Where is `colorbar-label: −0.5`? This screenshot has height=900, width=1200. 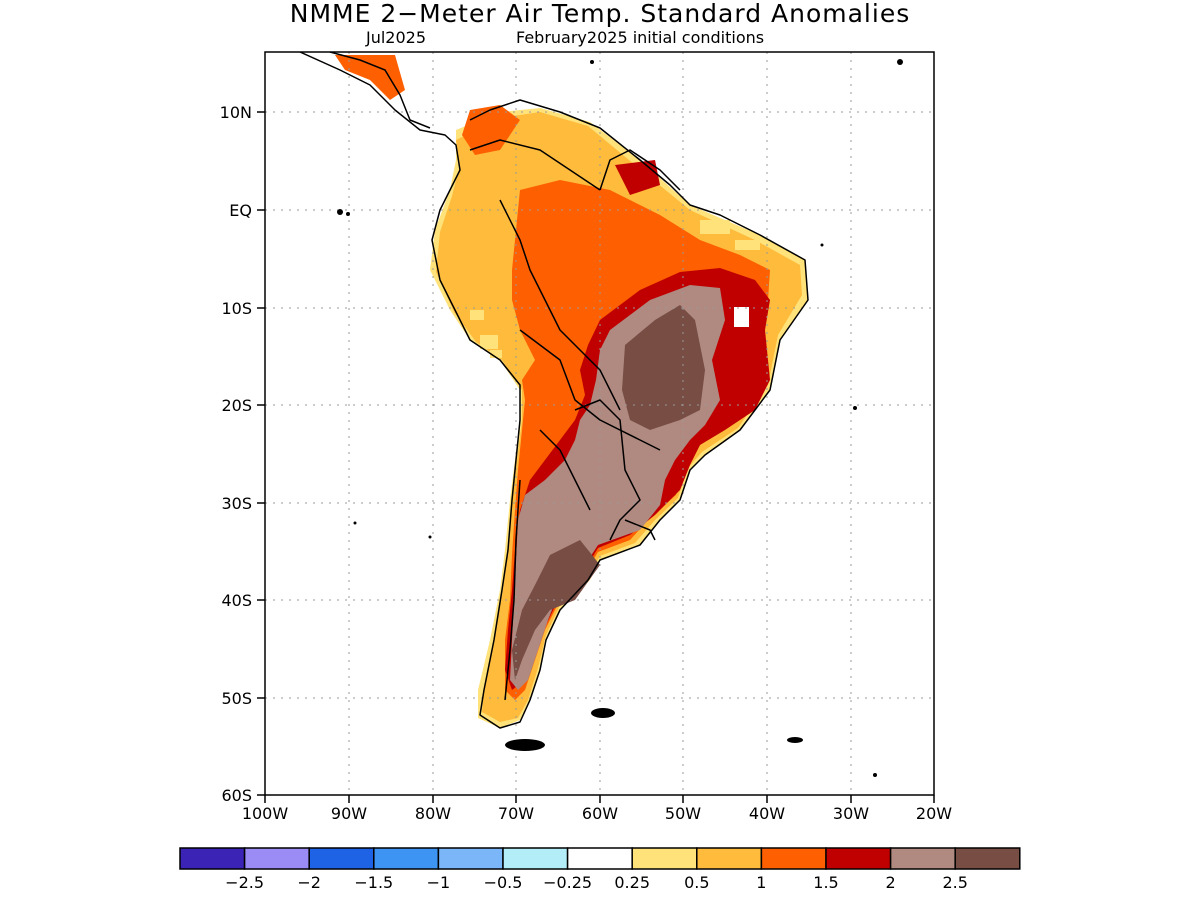 colorbar-label: −0.5 is located at coordinates (503, 882).